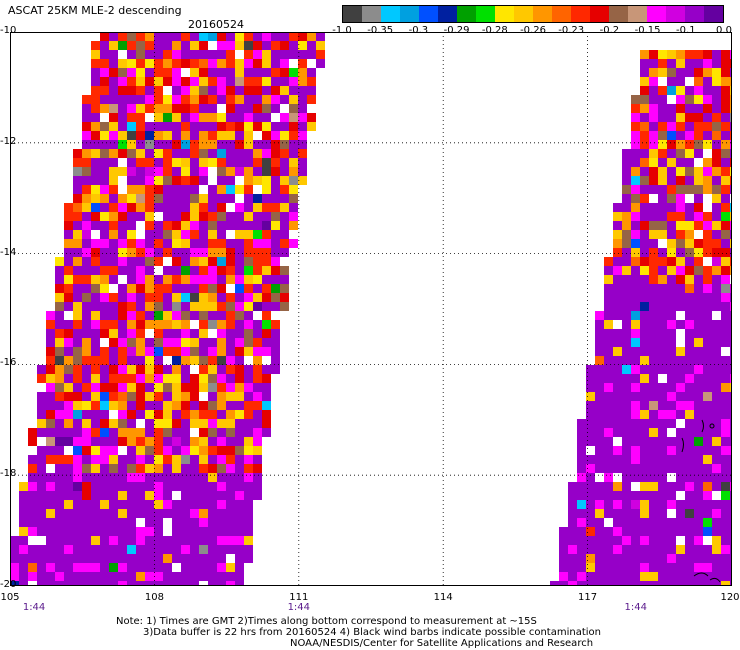 The width and height of the screenshot is (740, 650). What do you see at coordinates (10, 597) in the screenshot?
I see `longitude-tick-label: 105` at bounding box center [10, 597].